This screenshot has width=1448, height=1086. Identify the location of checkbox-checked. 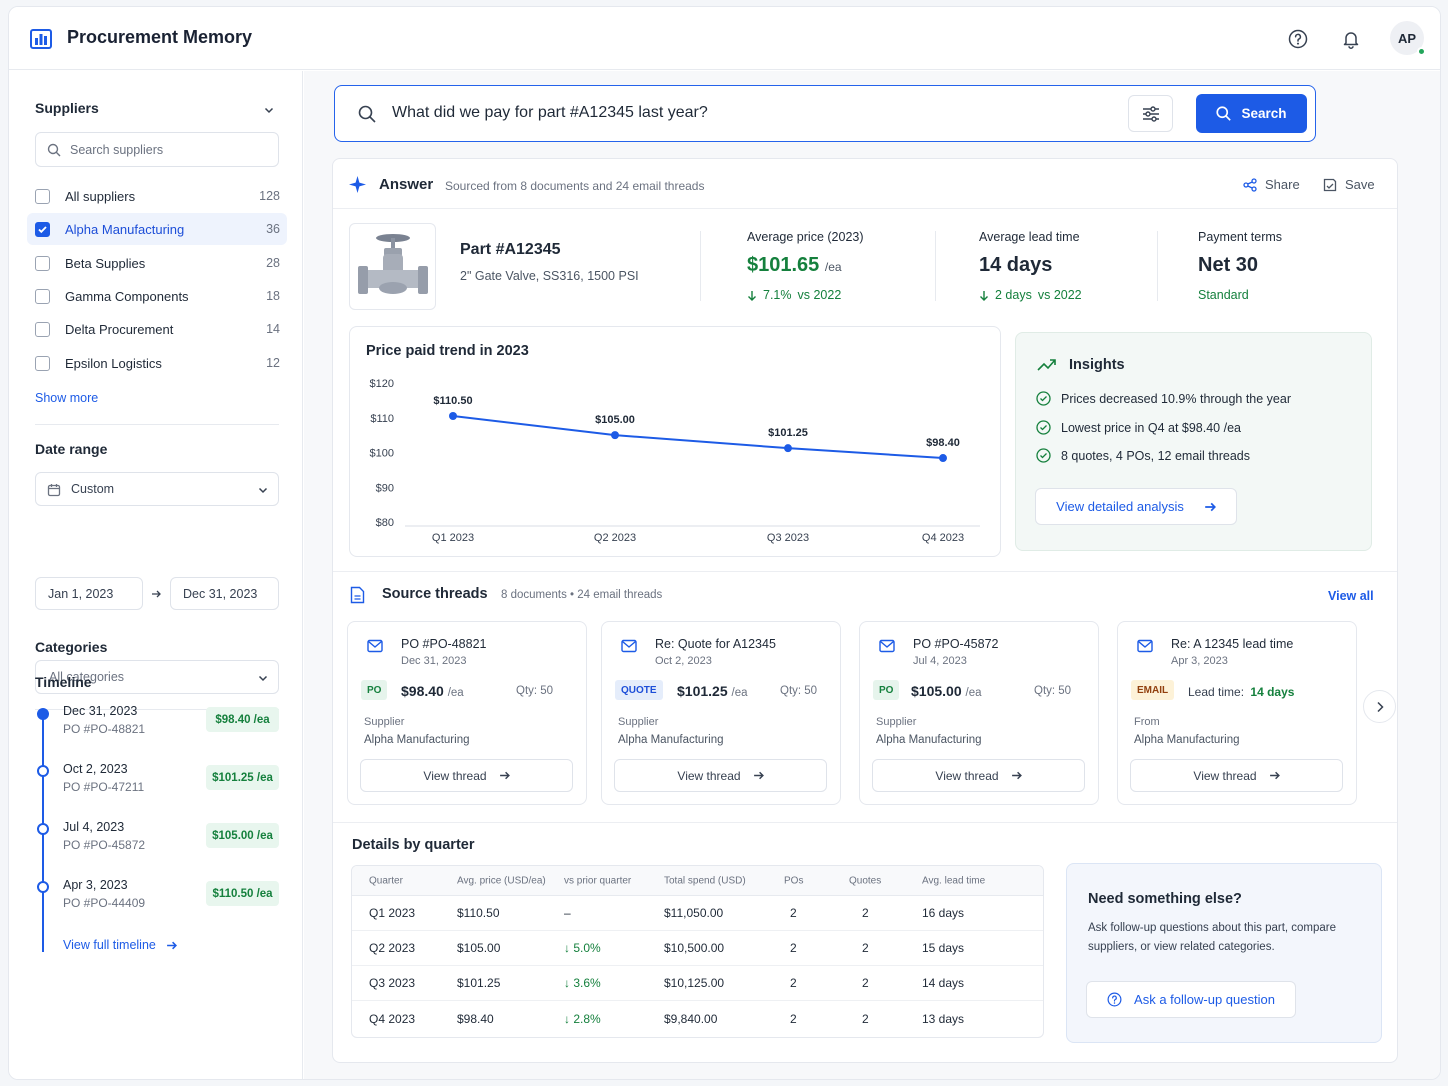
(42, 229).